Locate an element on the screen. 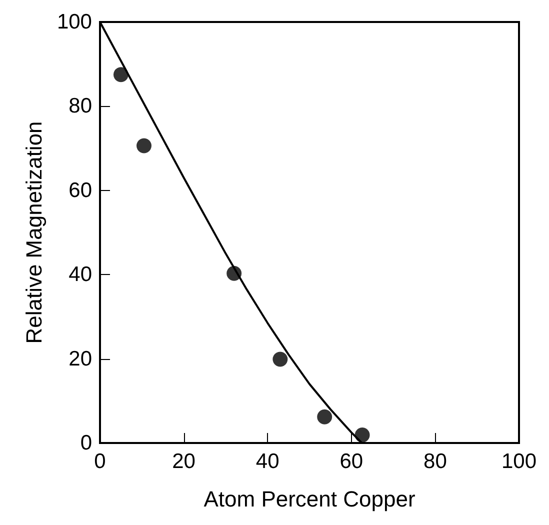 This screenshot has width=549, height=525. x-tick-label: 0 is located at coordinates (100, 461).